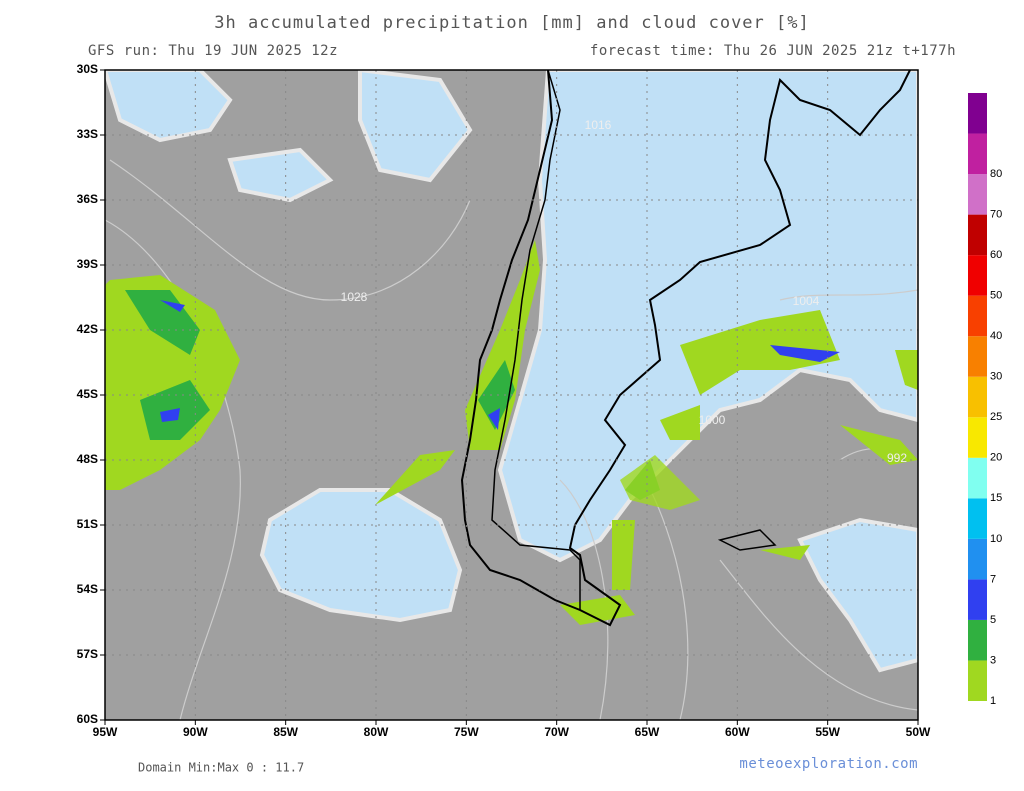 This screenshot has height=791, width=1024. I want to click on lon-tick-label: 80W, so click(376, 732).